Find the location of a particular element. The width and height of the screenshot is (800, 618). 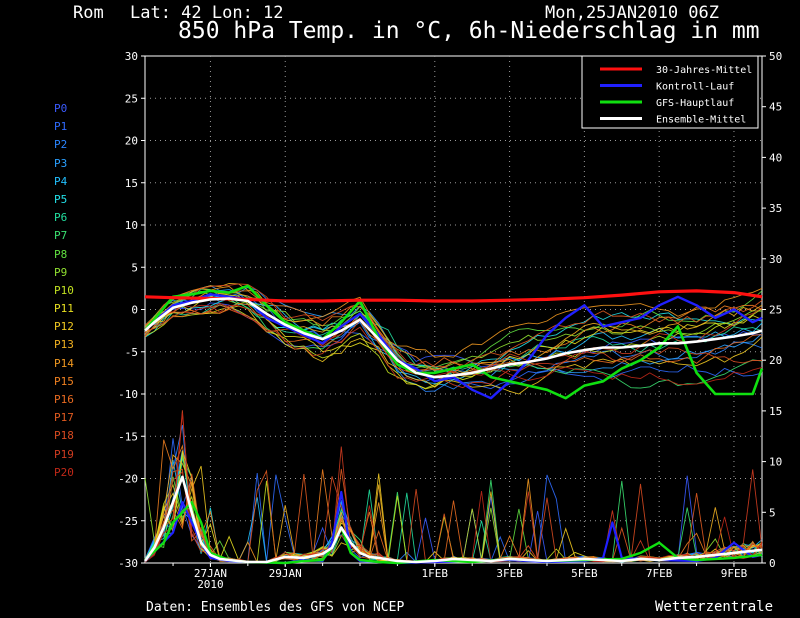

left-tick-label: 25 is located at coordinates (131, 98).